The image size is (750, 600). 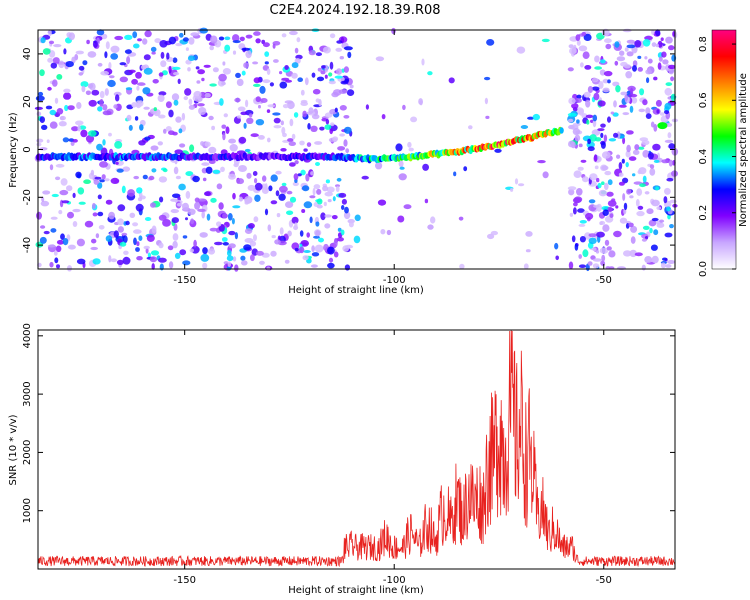 What do you see at coordinates (27, 54) in the screenshot?
I see `y-tick-label: 40` at bounding box center [27, 54].